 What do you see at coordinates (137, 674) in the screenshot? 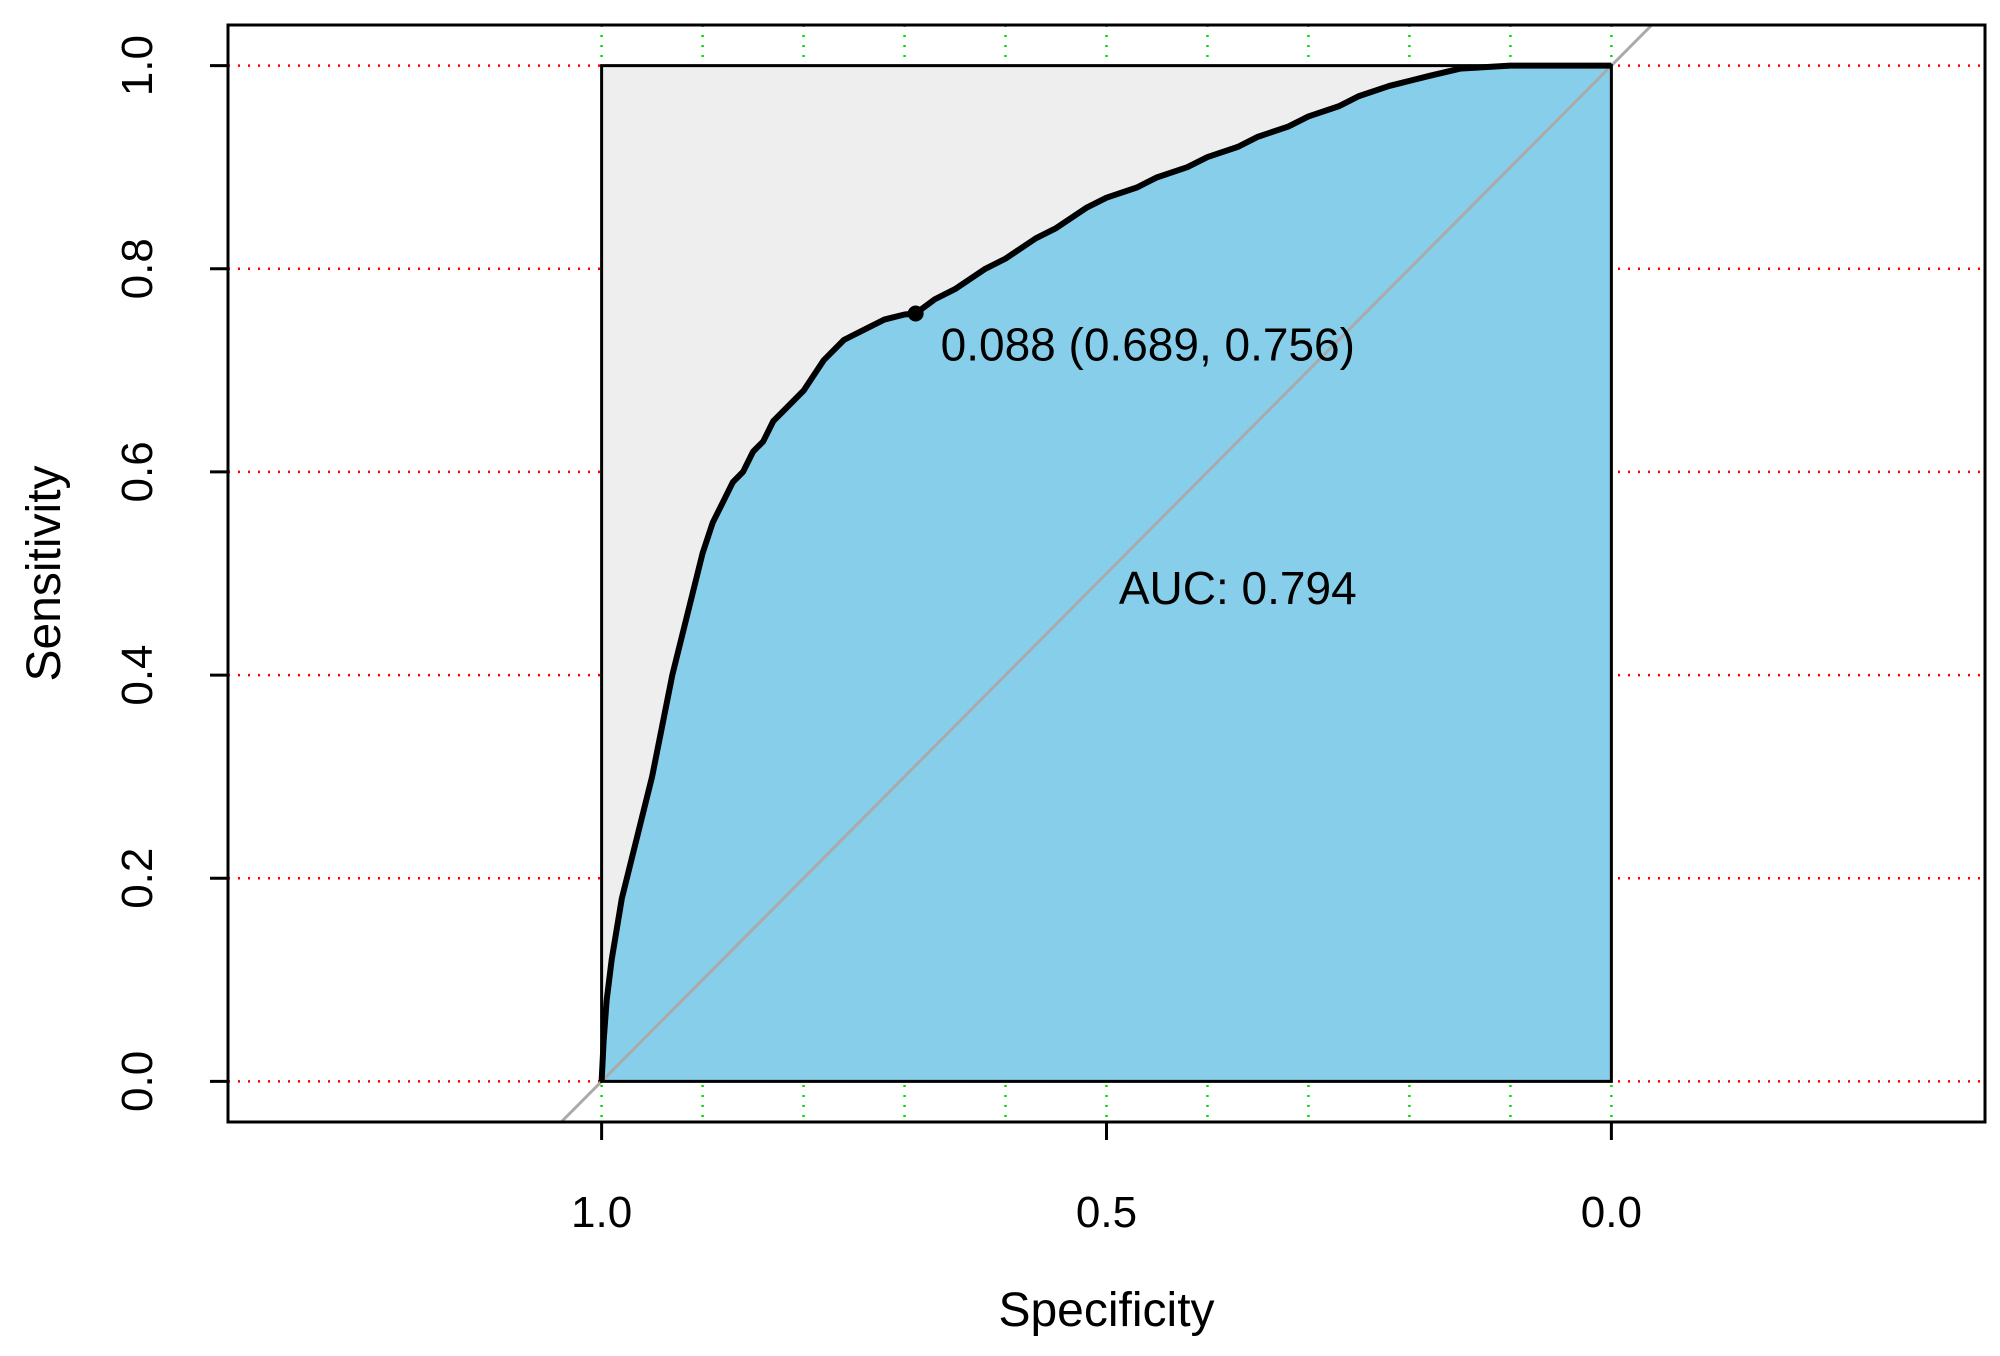
I see `y-tick-label-2: 0.4` at bounding box center [137, 674].